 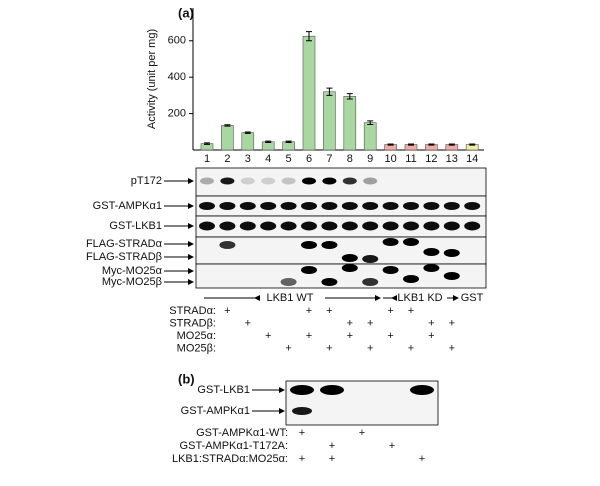 What do you see at coordinates (207, 159) in the screenshot?
I see `x-tick-label: 1` at bounding box center [207, 159].